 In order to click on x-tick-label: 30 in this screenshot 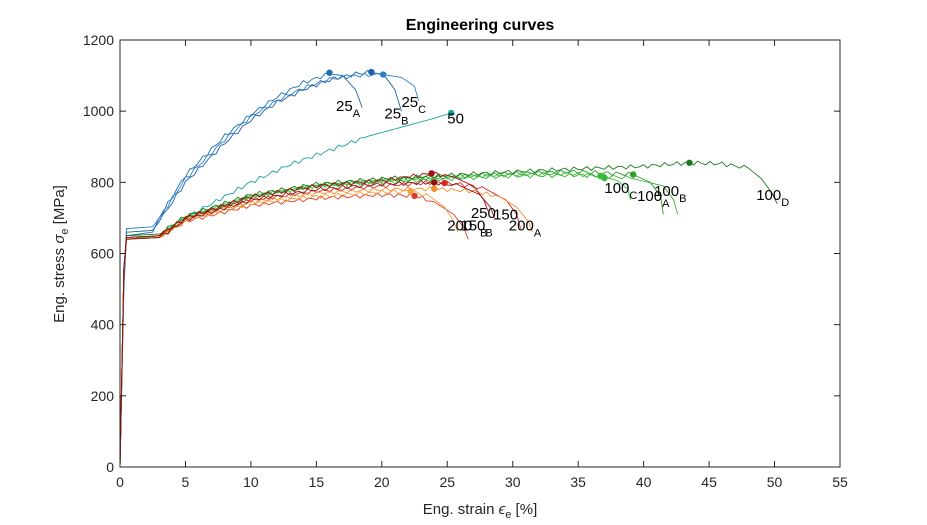, I will do `click(513, 482)`.